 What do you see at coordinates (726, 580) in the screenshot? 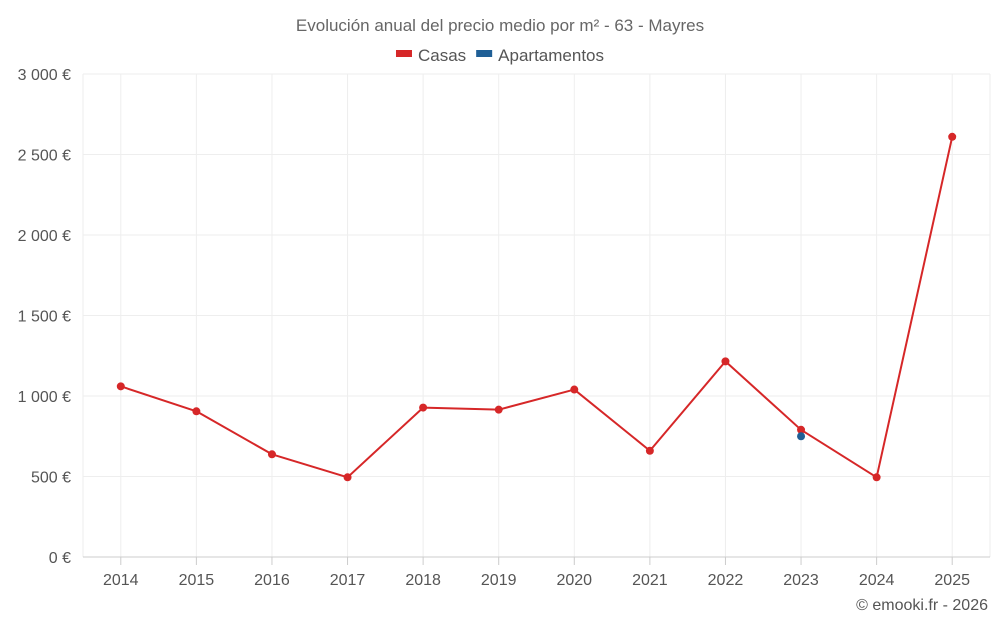
I see `x-tick-label: 2022` at bounding box center [726, 580].